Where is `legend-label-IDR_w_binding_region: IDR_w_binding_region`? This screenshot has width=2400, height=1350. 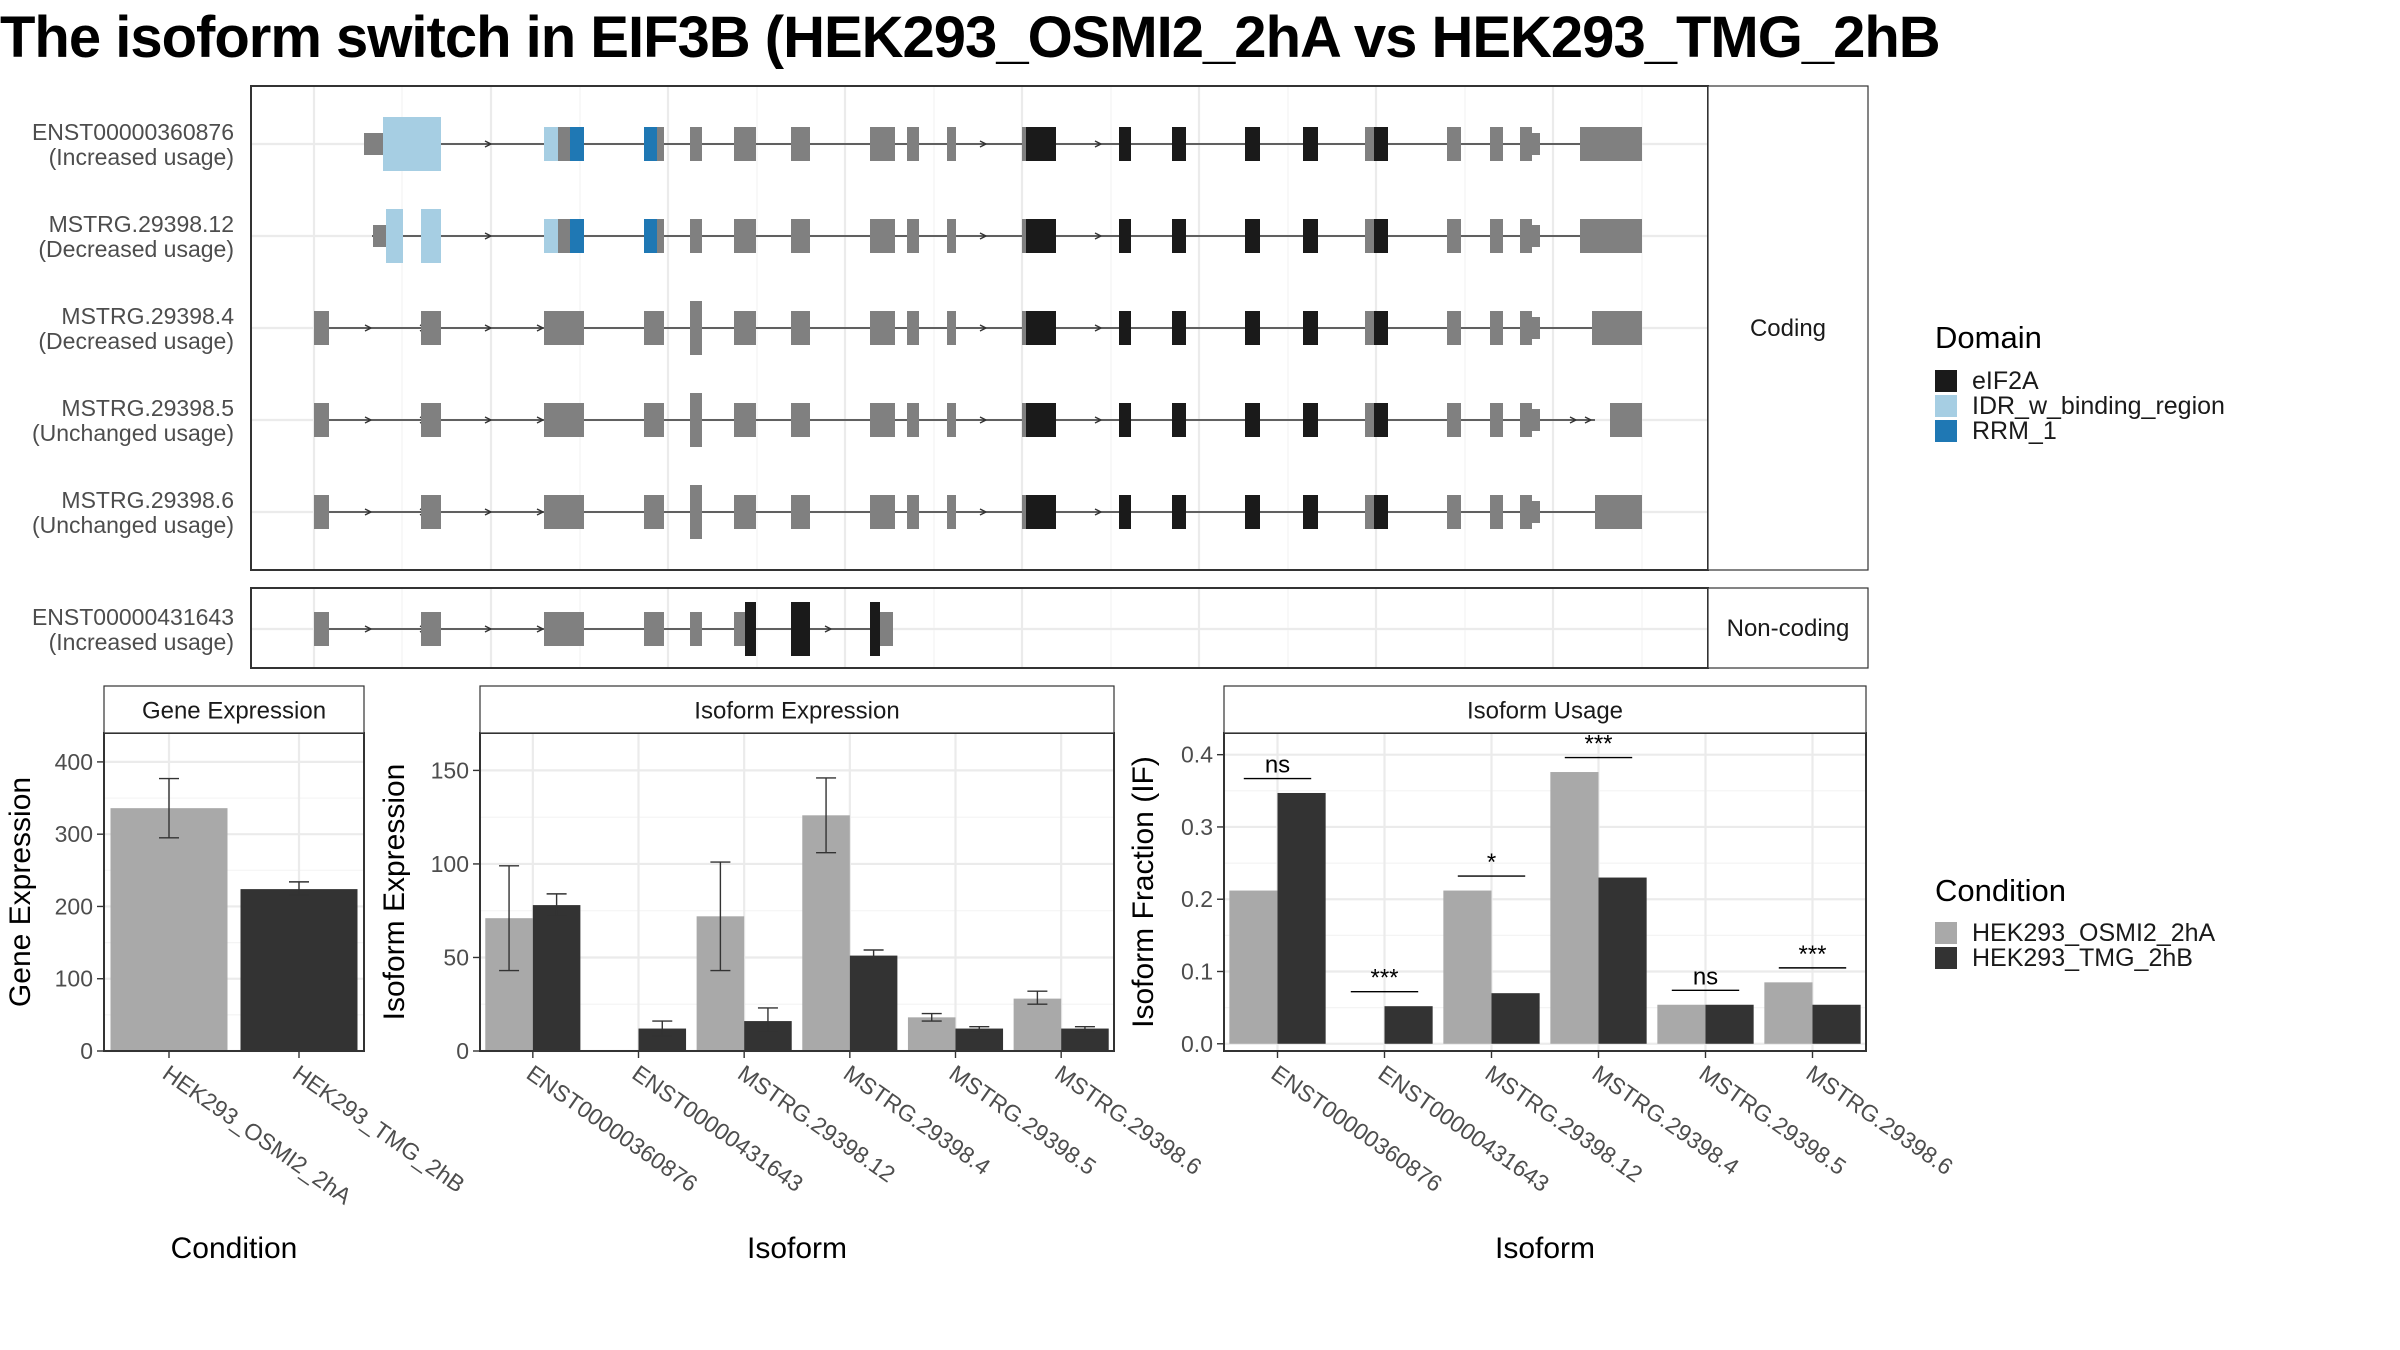 legend-label-IDR_w_binding_region: IDR_w_binding_region is located at coordinates (2098, 406).